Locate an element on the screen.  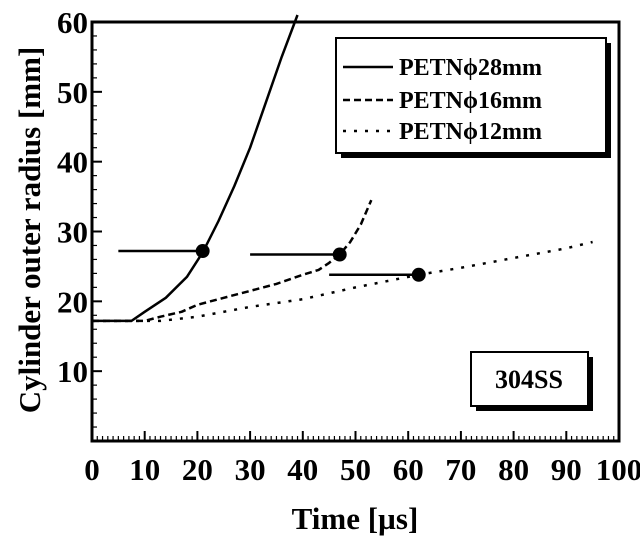
legend-label-1: PETNϕ28mm is located at coordinates (470, 68).